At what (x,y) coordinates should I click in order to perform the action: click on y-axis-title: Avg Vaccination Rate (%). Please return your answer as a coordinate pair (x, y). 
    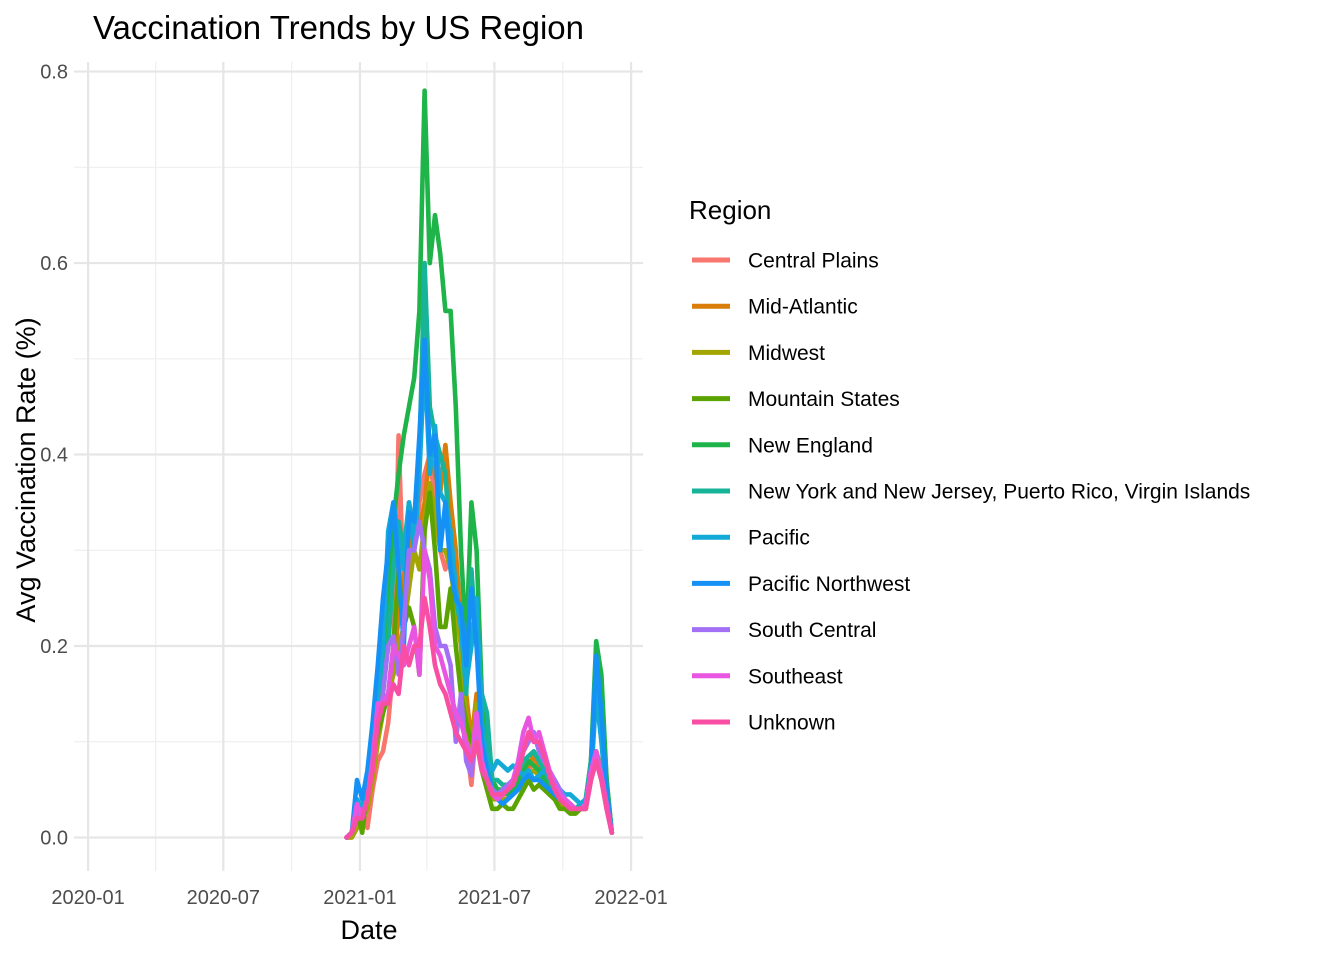
    Looking at the image, I should click on (26, 469).